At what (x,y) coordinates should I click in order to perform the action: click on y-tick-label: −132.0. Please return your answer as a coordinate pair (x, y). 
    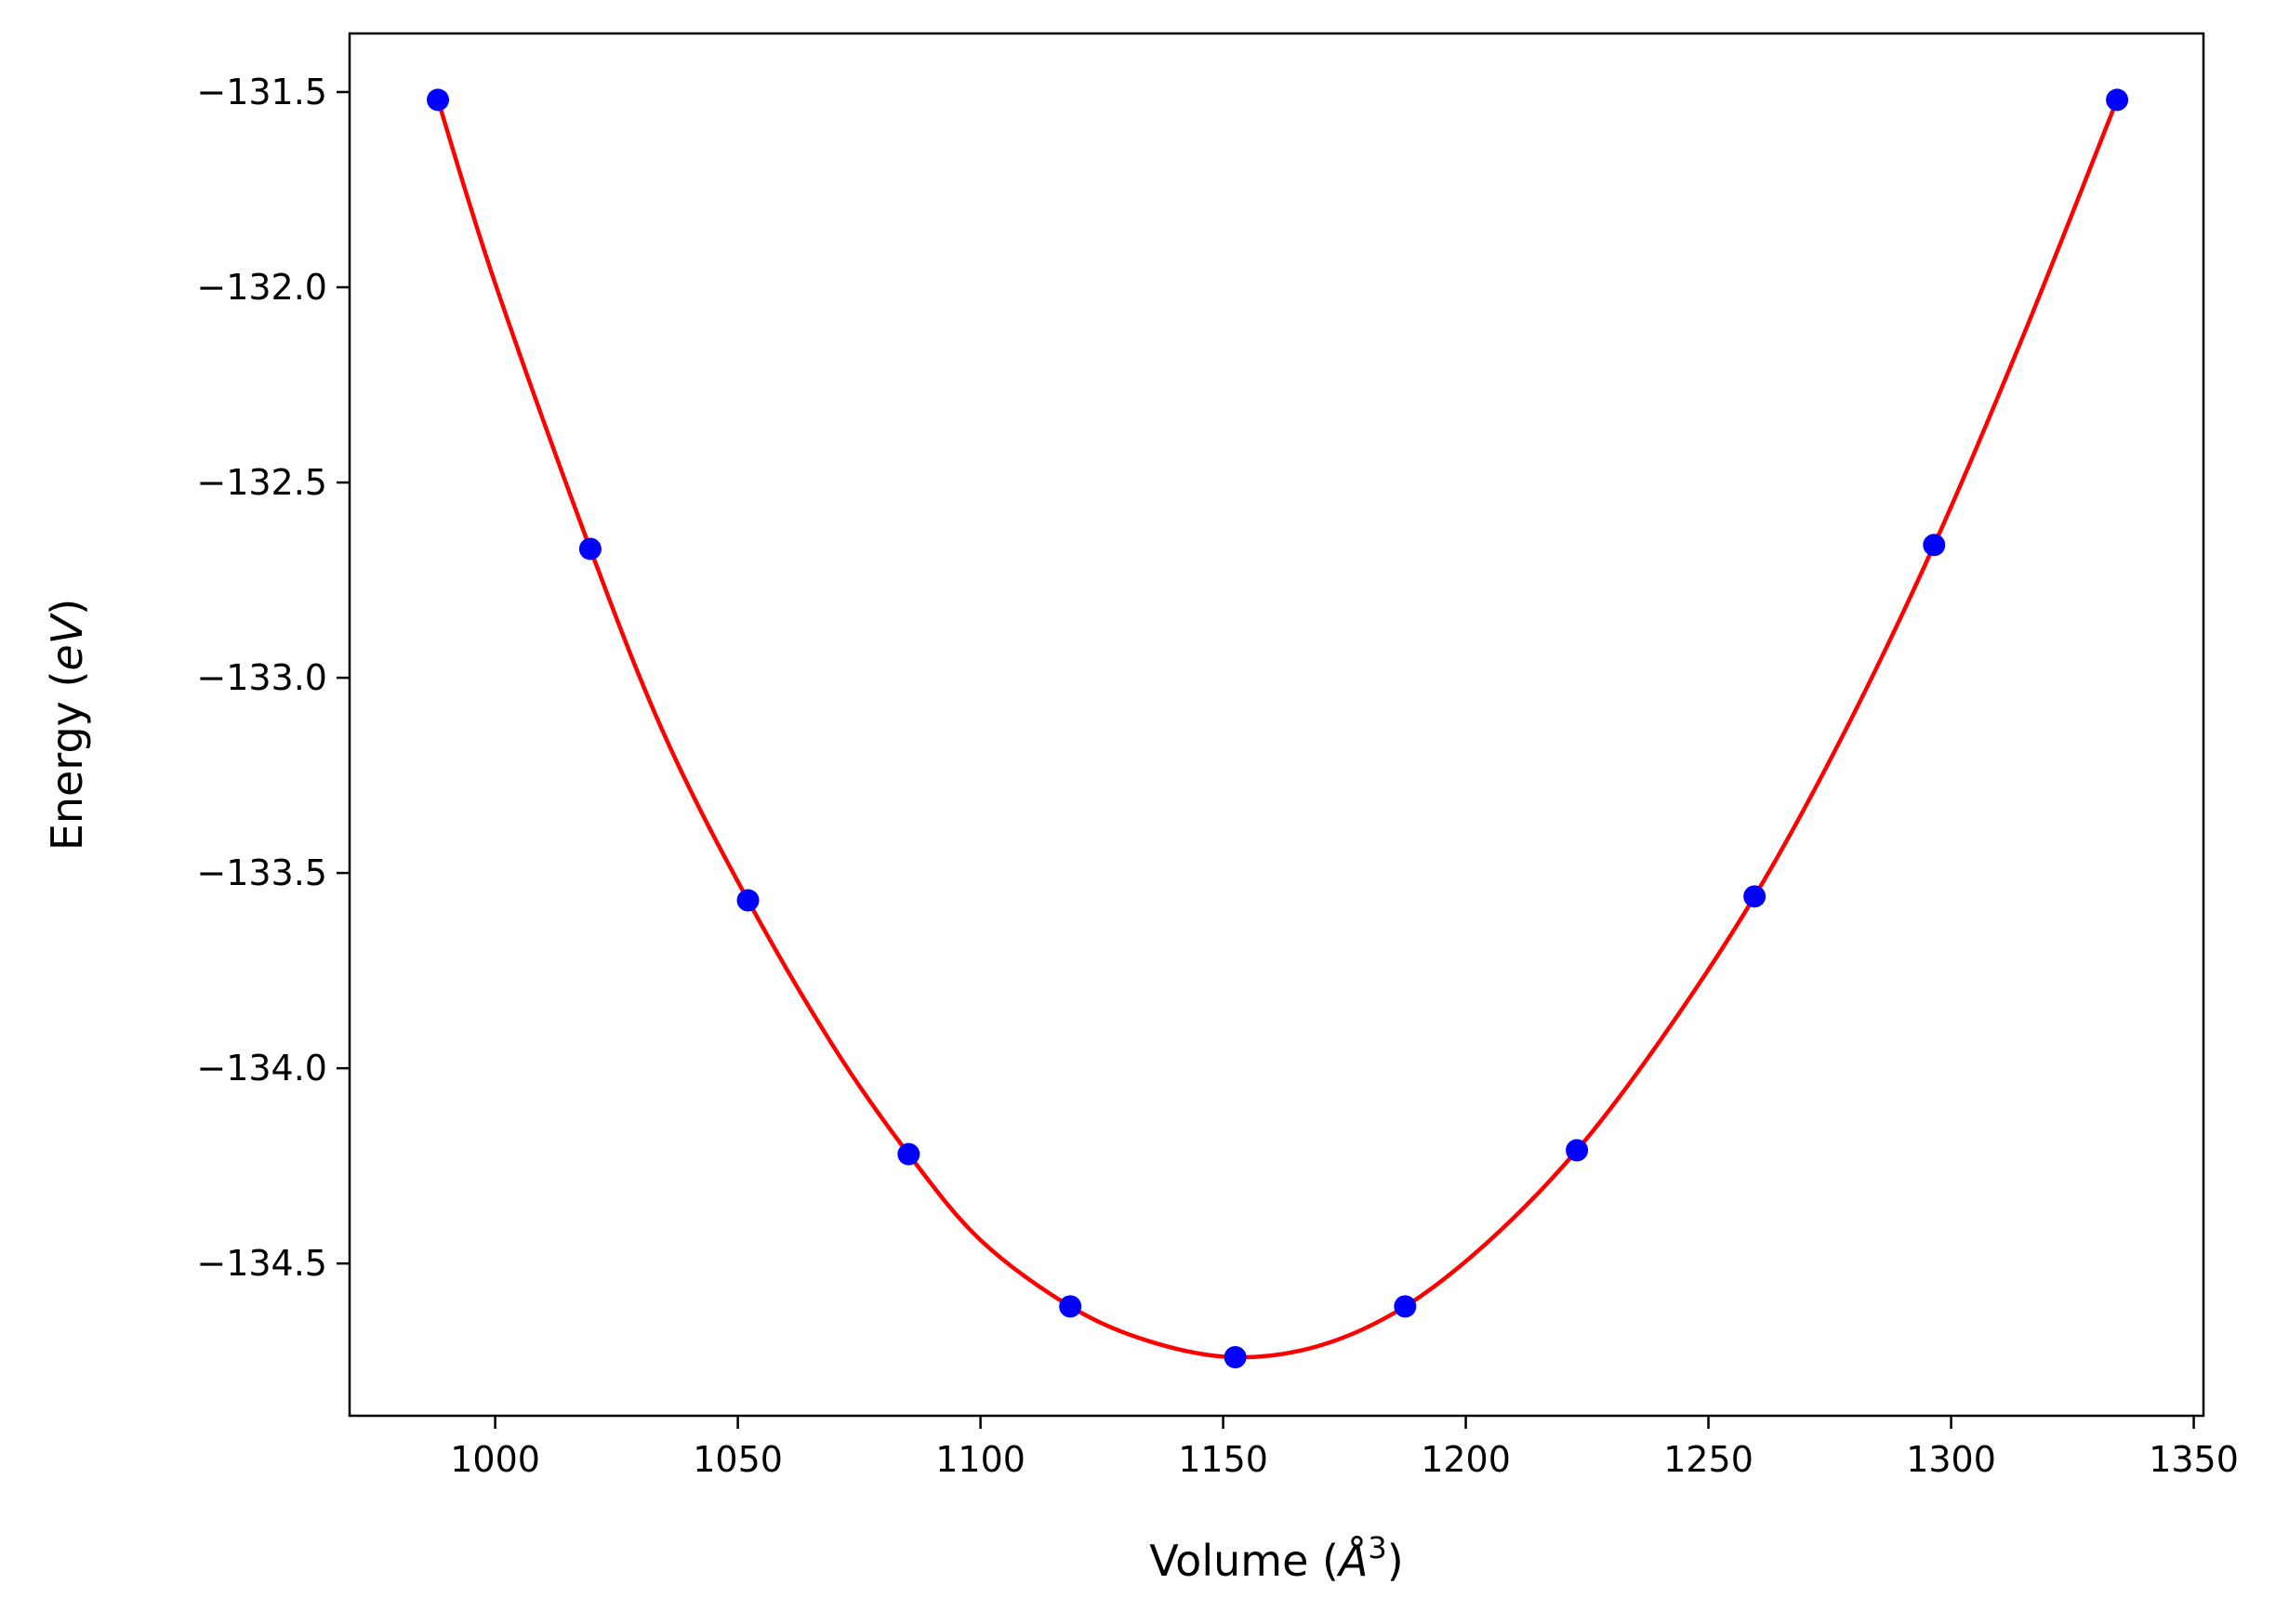
    Looking at the image, I should click on (261, 287).